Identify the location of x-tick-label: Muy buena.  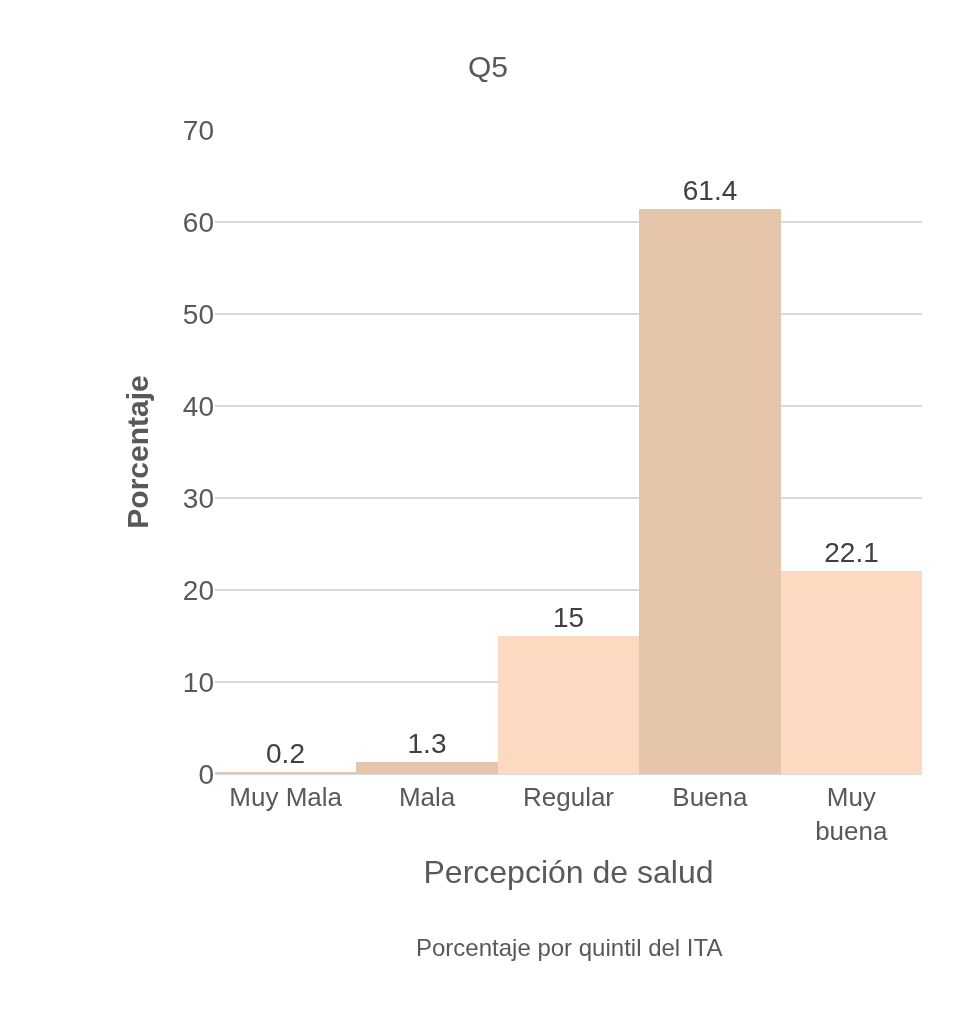
(851, 814).